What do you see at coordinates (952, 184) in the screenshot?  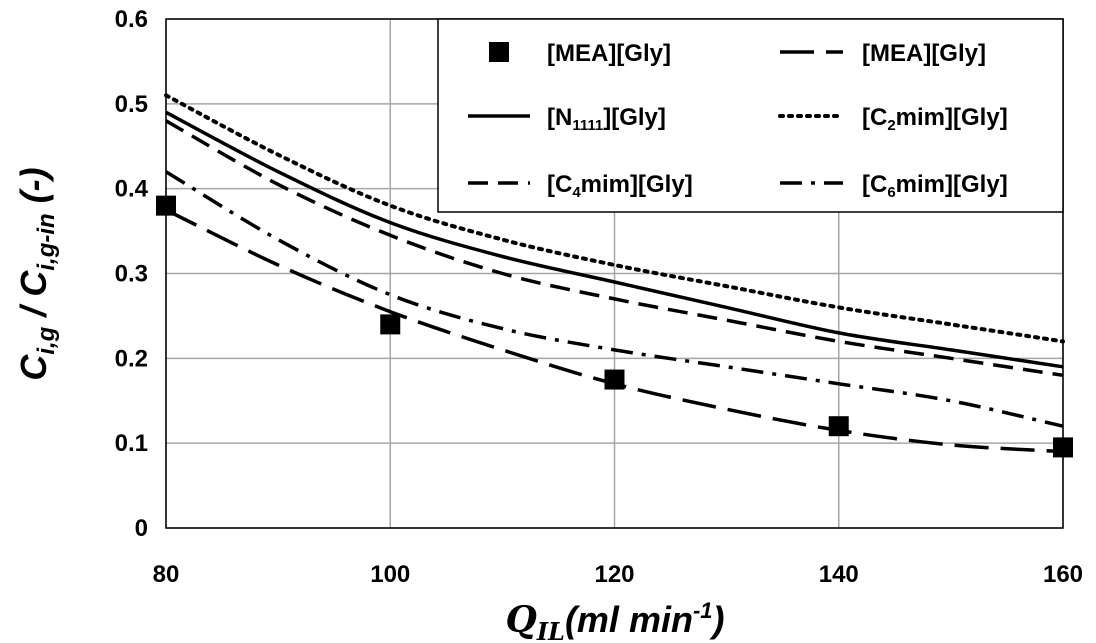 I see `legend-label-5-post: mim][Gly]` at bounding box center [952, 184].